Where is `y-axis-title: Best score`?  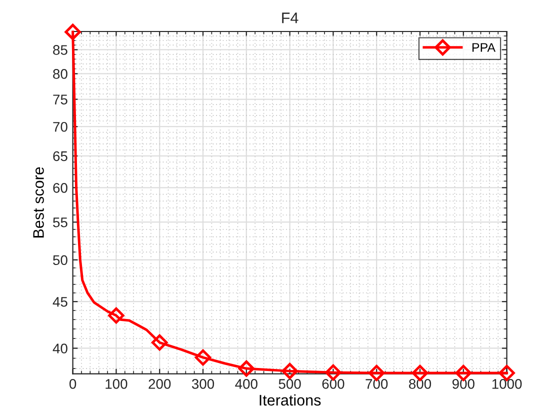 y-axis-title: Best score is located at coordinates (38, 202).